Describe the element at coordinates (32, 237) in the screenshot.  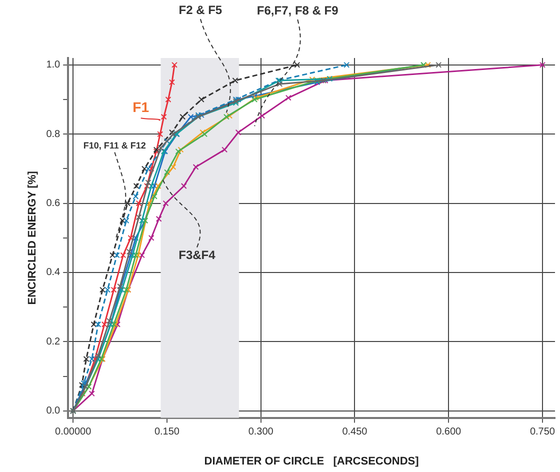
I see `y-axis-title: ENCIRCLED ENERGY [%]` at that location.